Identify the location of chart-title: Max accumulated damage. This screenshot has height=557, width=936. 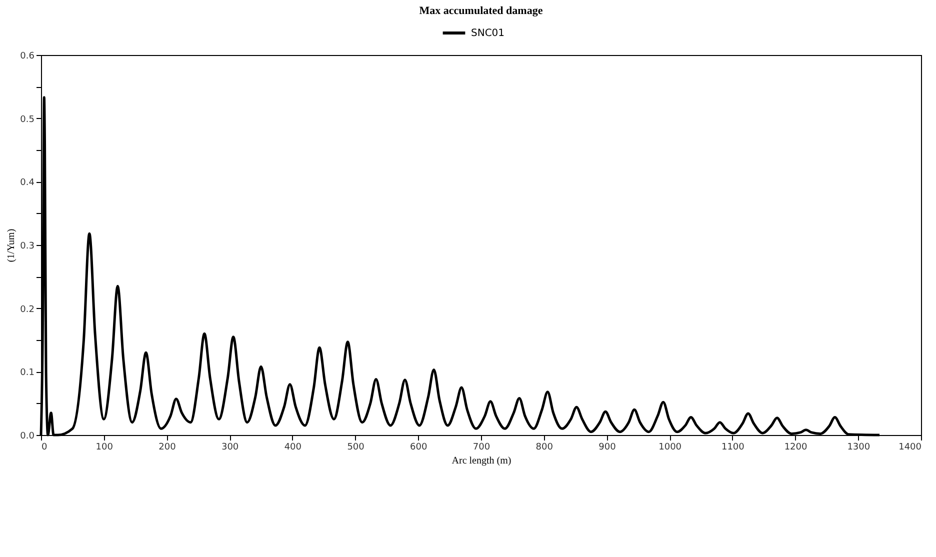
(481, 11).